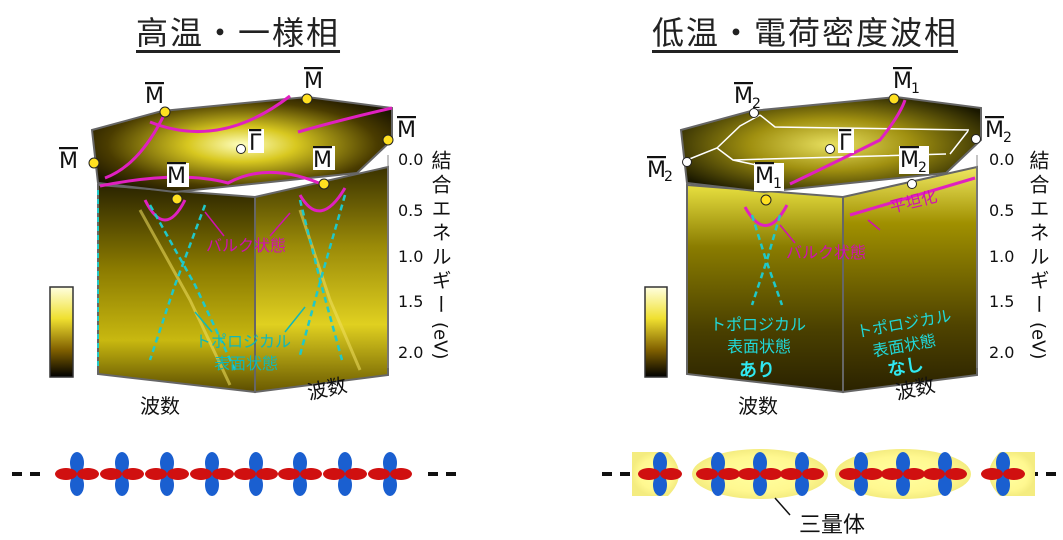 Image resolution: width=1063 pixels, height=540 pixels. I want to click on left-energy-axis: 0.0 0.5 1.0 1.5 2.0 結合エネルギー (eV), so click(419, 259).